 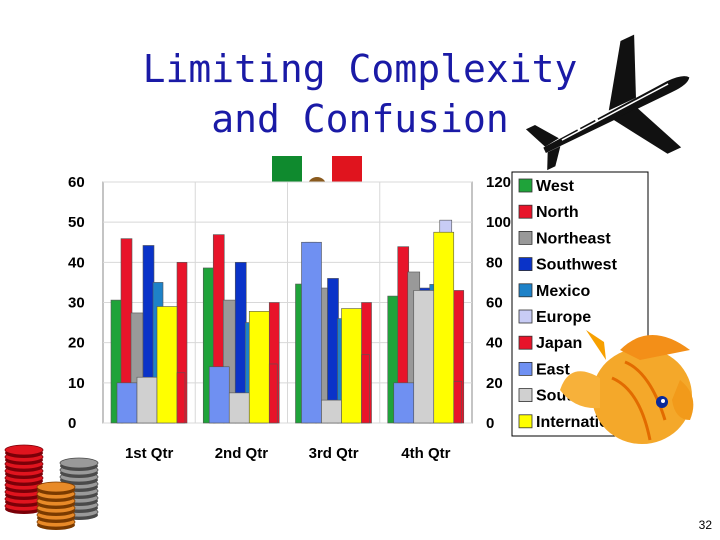 What do you see at coordinates (498, 222) in the screenshot?
I see `y-right-tick-label: 100` at bounding box center [498, 222].